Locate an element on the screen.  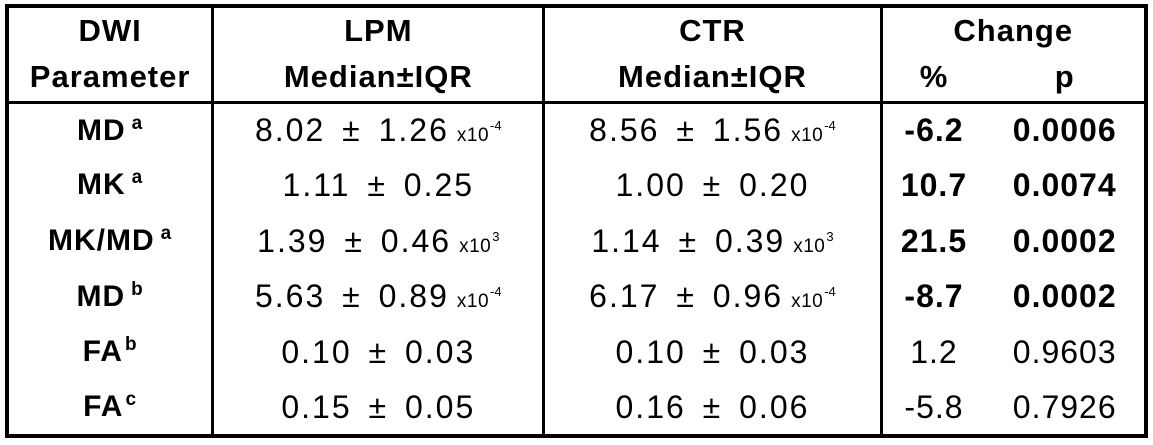
param-cell: MD a is located at coordinates (111, 130).